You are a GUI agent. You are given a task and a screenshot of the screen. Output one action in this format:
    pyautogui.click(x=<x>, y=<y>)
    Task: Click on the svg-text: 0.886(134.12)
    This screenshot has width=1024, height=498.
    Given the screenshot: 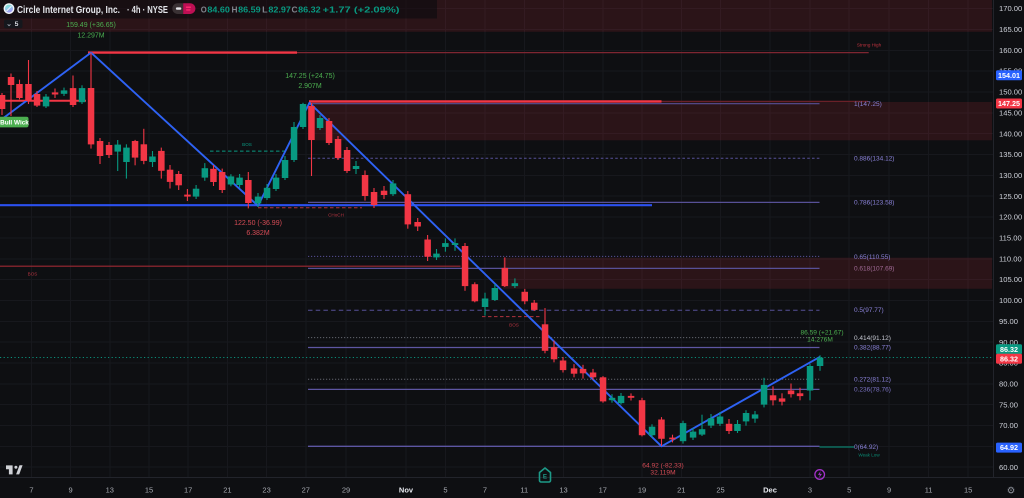 What is the action you would take?
    pyautogui.click(x=874, y=159)
    